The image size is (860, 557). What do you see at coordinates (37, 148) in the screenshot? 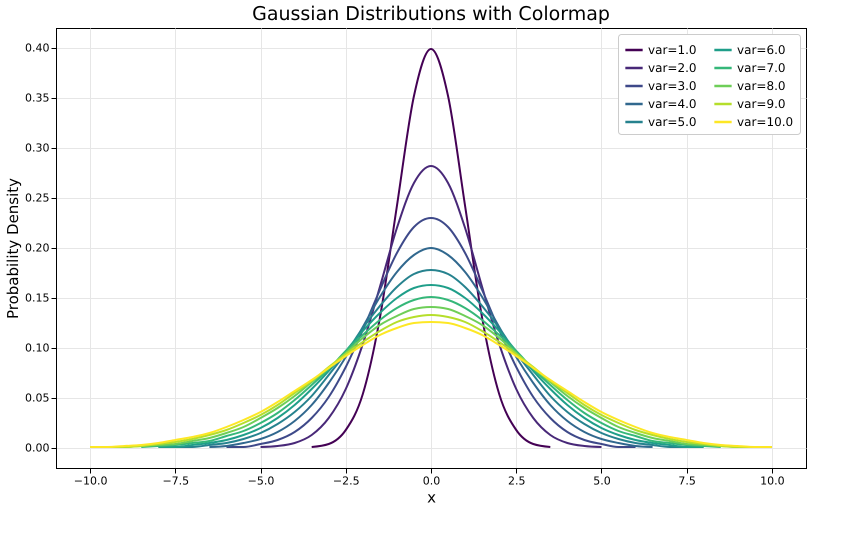
I see `y-tick-label: 0.30` at bounding box center [37, 148].